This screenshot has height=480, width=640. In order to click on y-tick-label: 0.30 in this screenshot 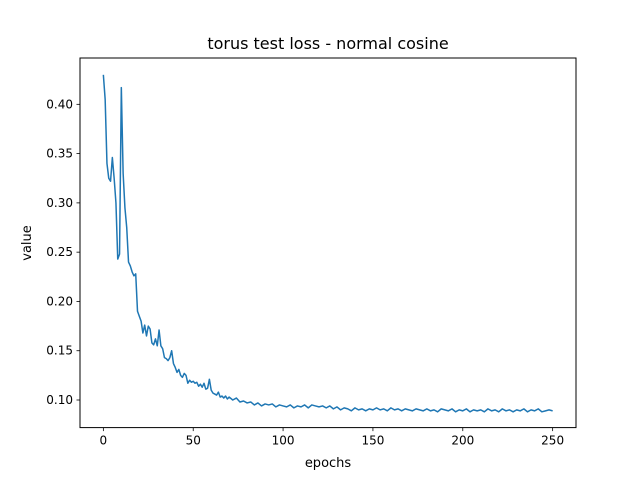, I will do `click(59, 203)`.